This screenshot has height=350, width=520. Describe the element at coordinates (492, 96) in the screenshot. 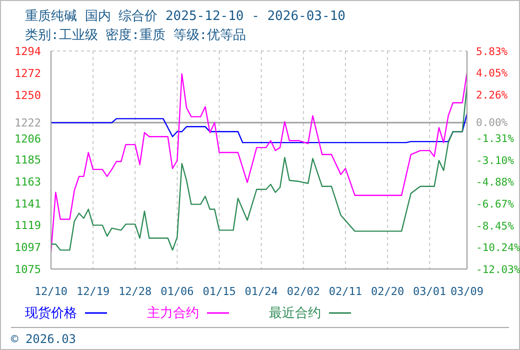

I see `y2-tick-label: 2.26%` at that location.